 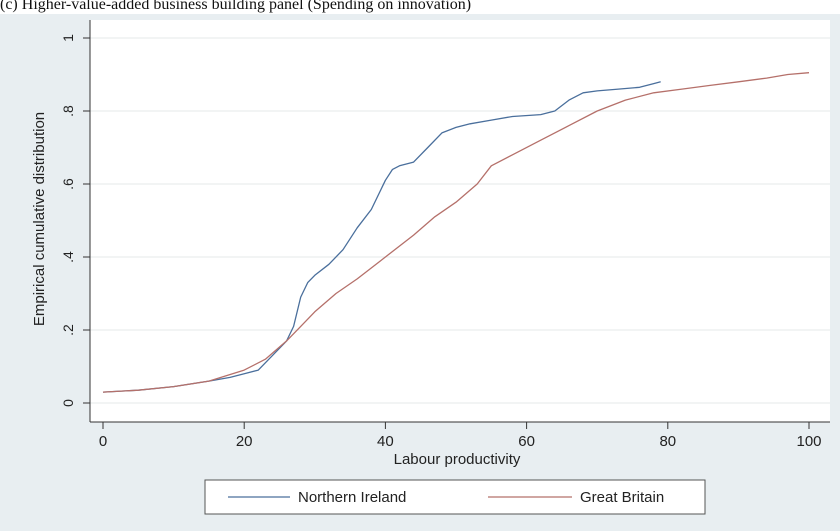 I want to click on x-axis-label: Labour productivity, so click(x=457, y=459).